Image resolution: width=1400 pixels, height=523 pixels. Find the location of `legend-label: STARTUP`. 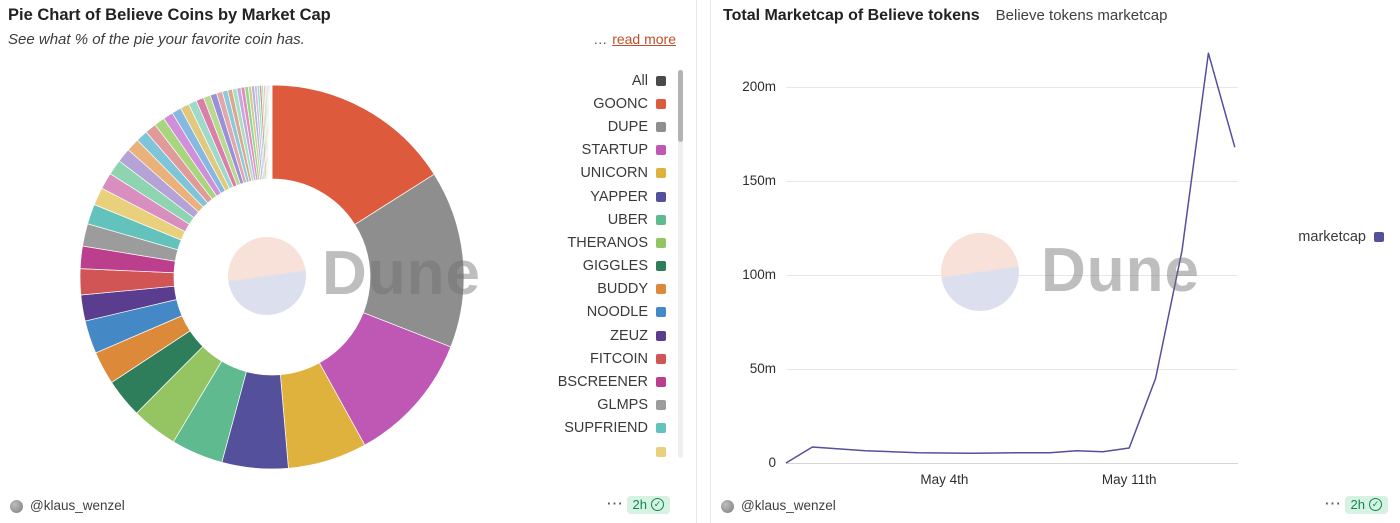

legend-label: STARTUP is located at coordinates (614, 150).